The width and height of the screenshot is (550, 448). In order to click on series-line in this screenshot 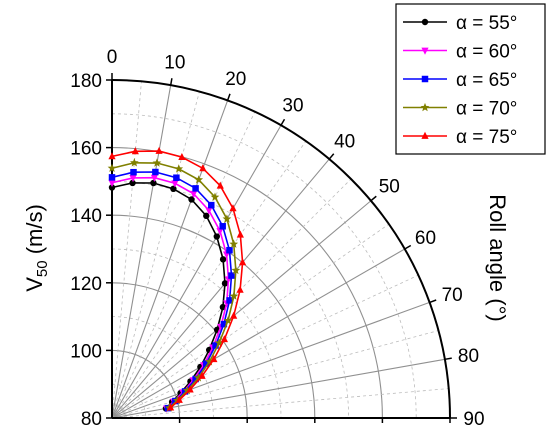, I will do `click(177, 279)`.